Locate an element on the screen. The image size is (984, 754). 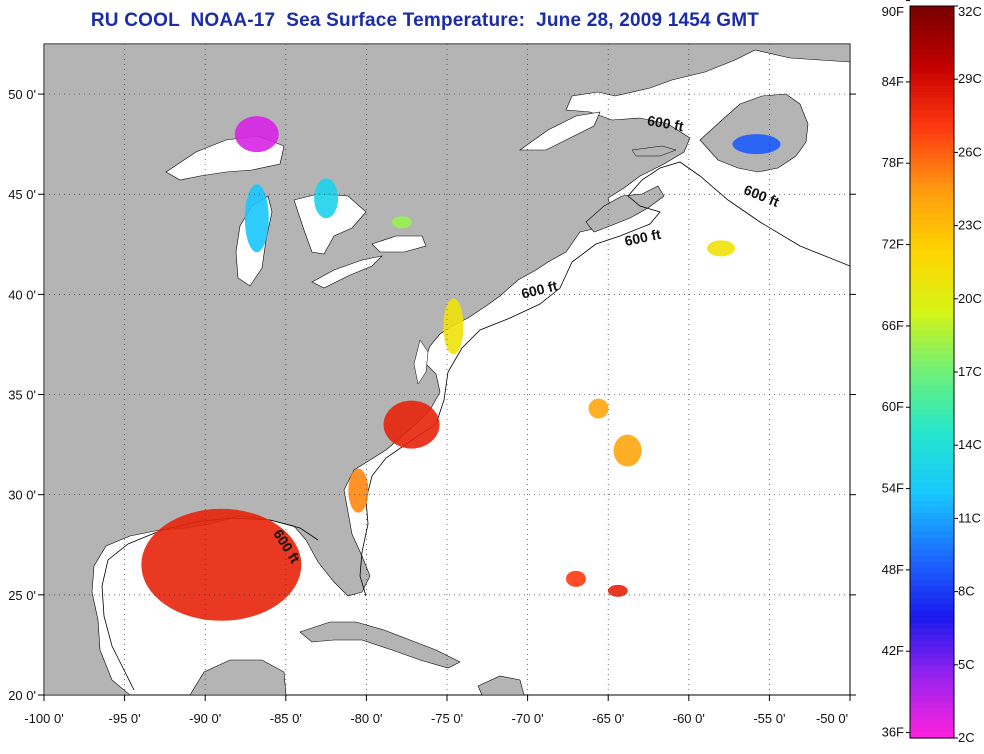
colorbar-gradient is located at coordinates (932, 372).